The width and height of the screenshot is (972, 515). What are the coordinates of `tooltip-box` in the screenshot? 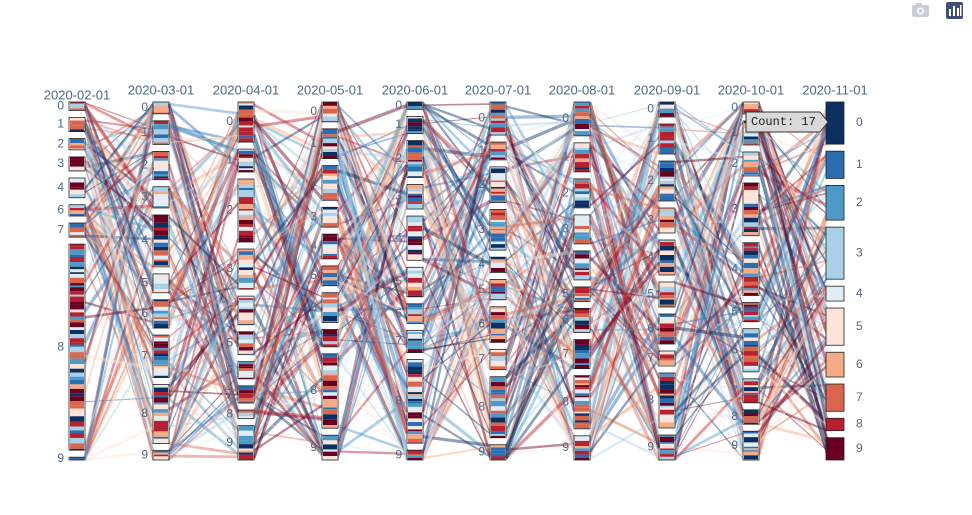 It's located at (787, 122).